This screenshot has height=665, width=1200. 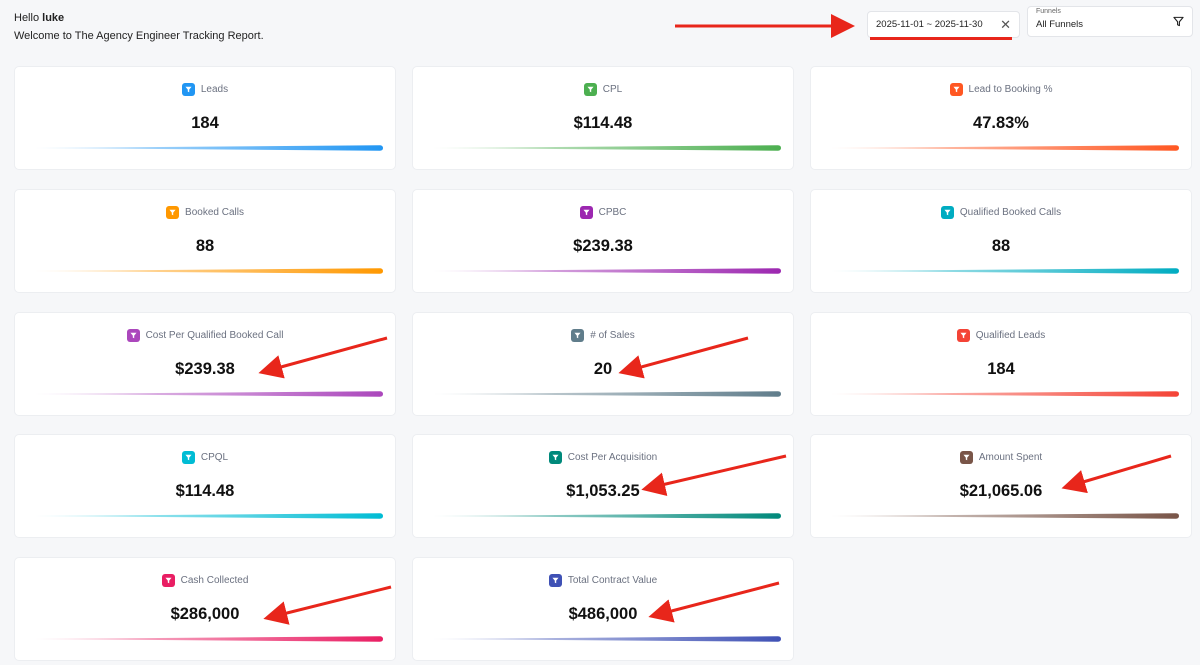 I want to click on metric-value: $486,000, so click(x=603, y=614).